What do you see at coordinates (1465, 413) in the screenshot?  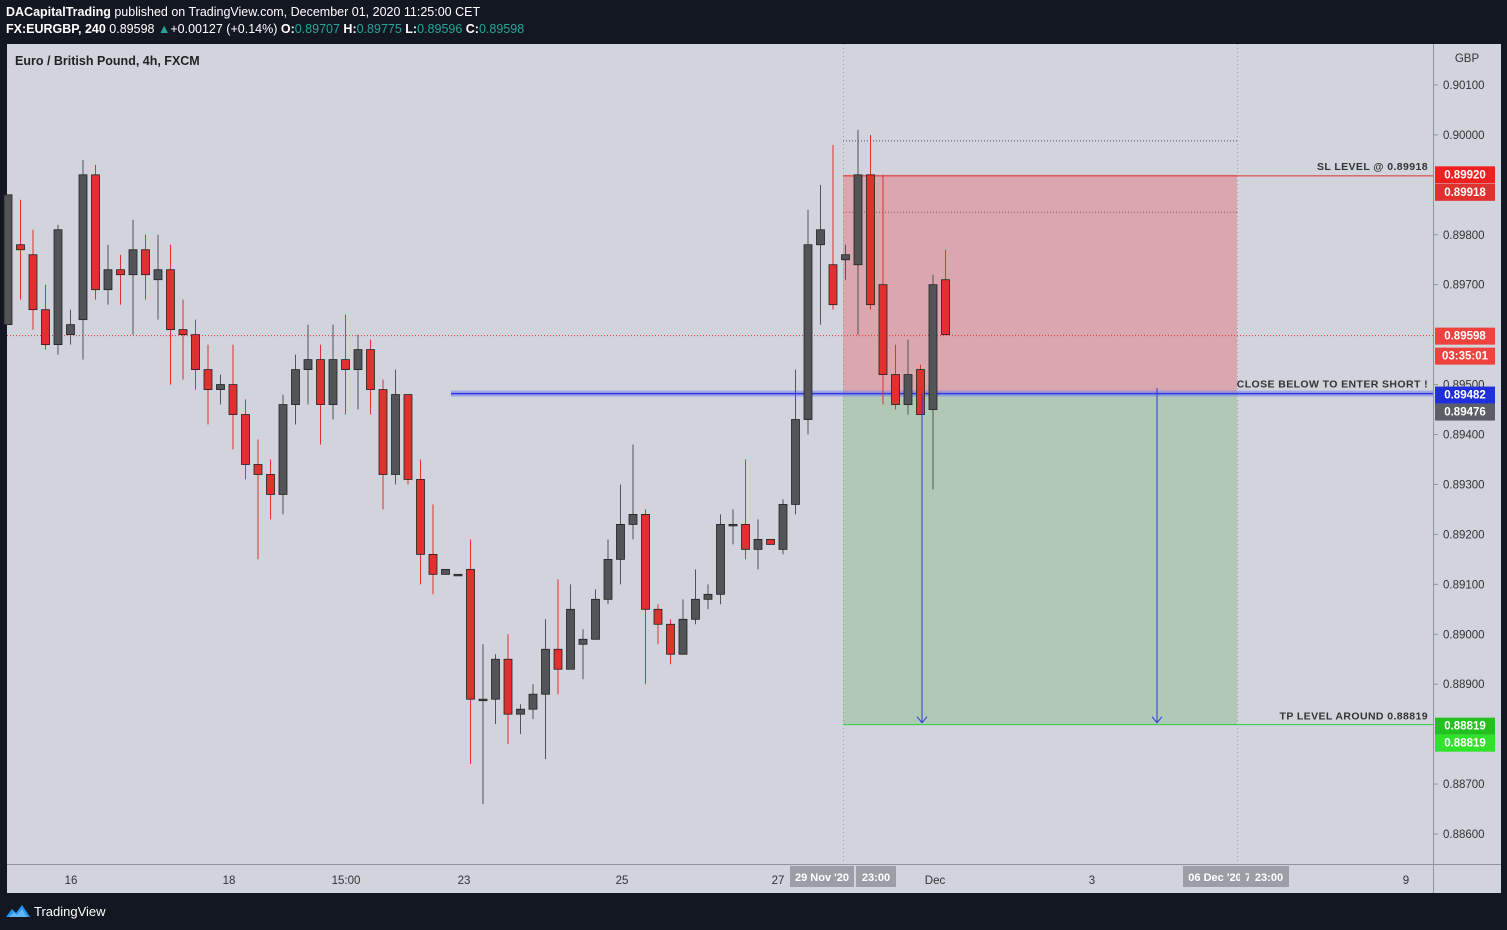 I see `entry2-price-tag: 0.89476` at bounding box center [1465, 413].